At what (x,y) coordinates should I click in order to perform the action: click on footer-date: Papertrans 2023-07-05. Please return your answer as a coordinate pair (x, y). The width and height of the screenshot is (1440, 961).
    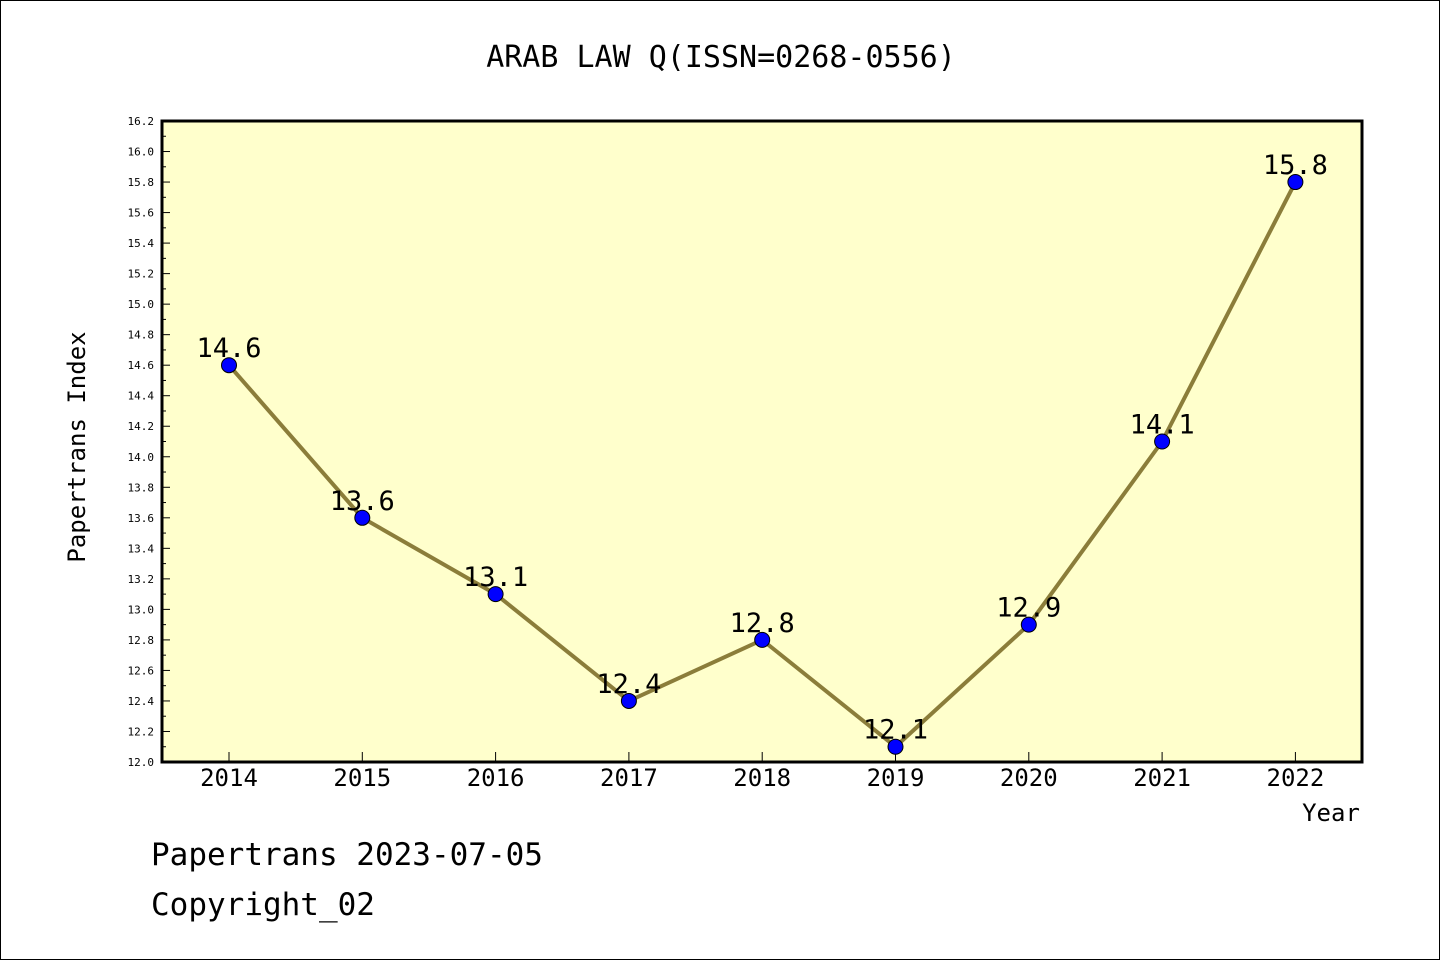
    Looking at the image, I should click on (347, 855).